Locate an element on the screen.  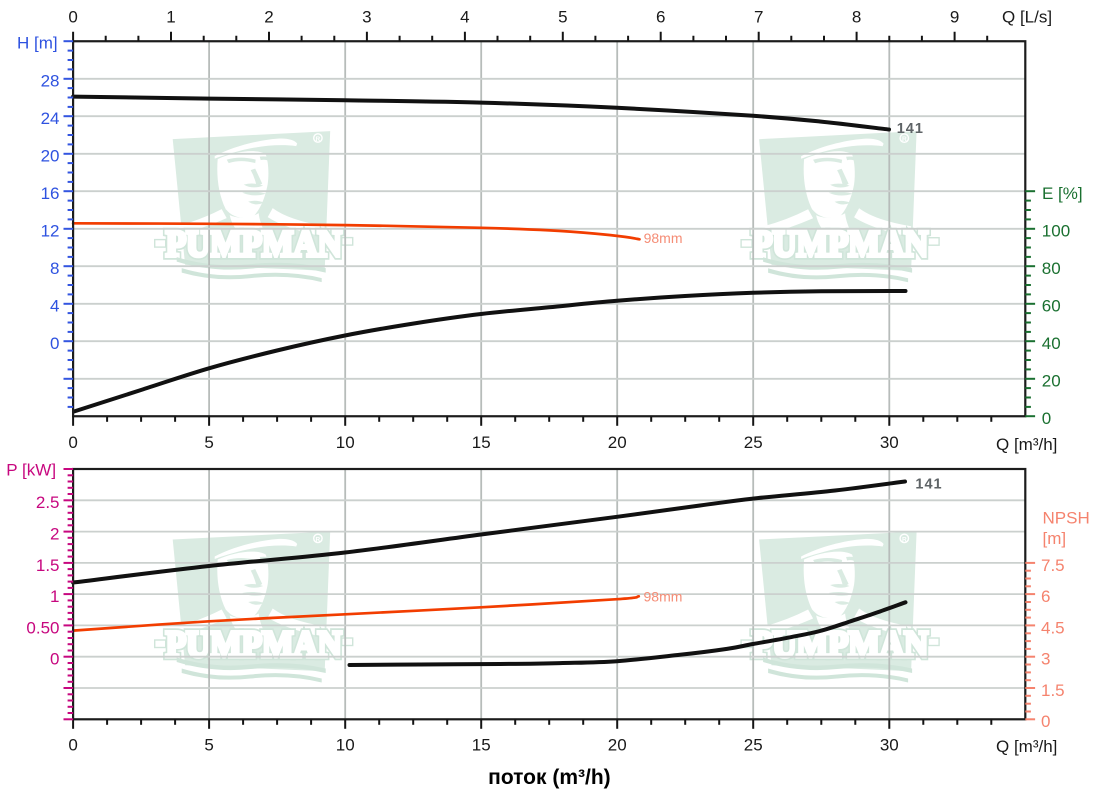
svg-text: 100 is located at coordinates (1056, 231).